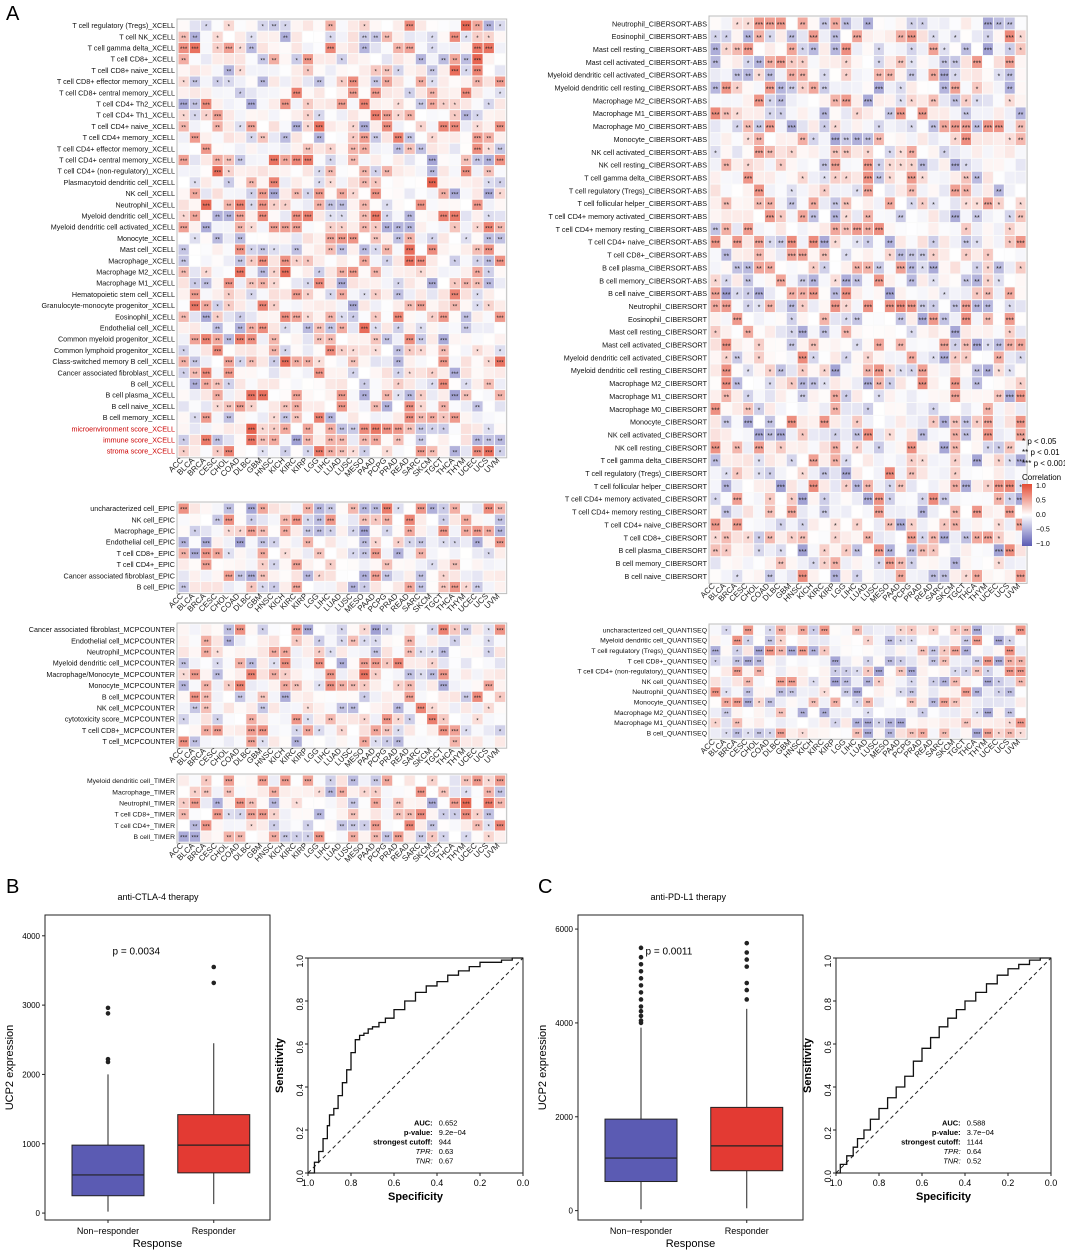  Describe the element at coordinates (120, 719) in the screenshot. I see `row-label: cytotoxicity score_MCPCOUNTER` at that location.